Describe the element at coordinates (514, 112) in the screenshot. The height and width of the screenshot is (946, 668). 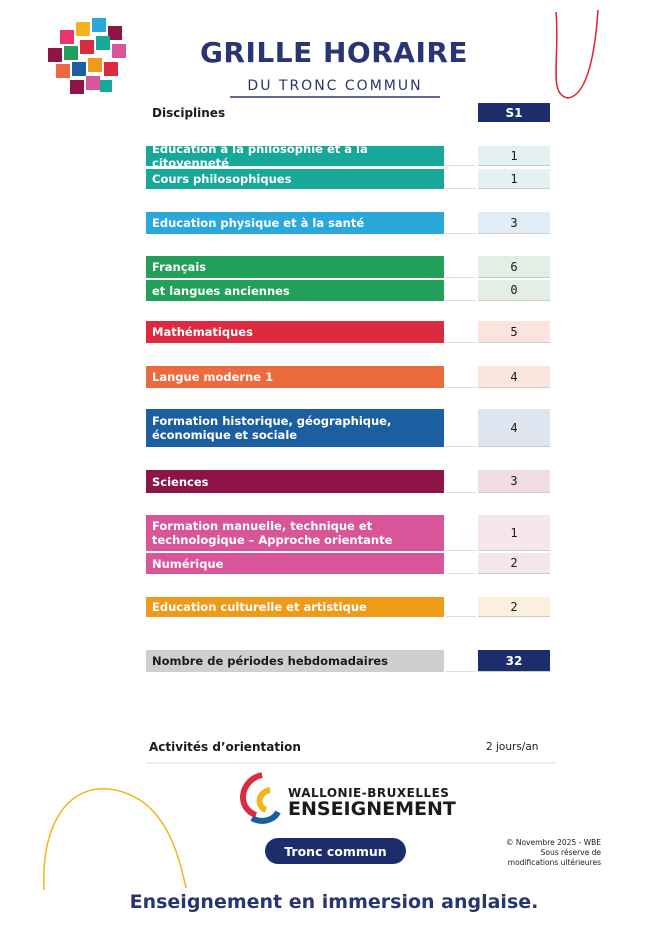
I see `column-header: S1` at that location.